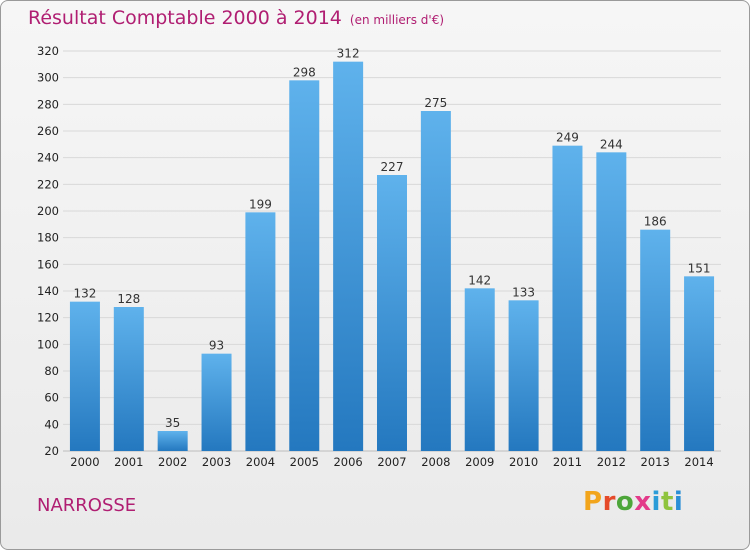 The width and height of the screenshot is (750, 550). I want to click on x-tick-label: 2008, so click(435, 462).